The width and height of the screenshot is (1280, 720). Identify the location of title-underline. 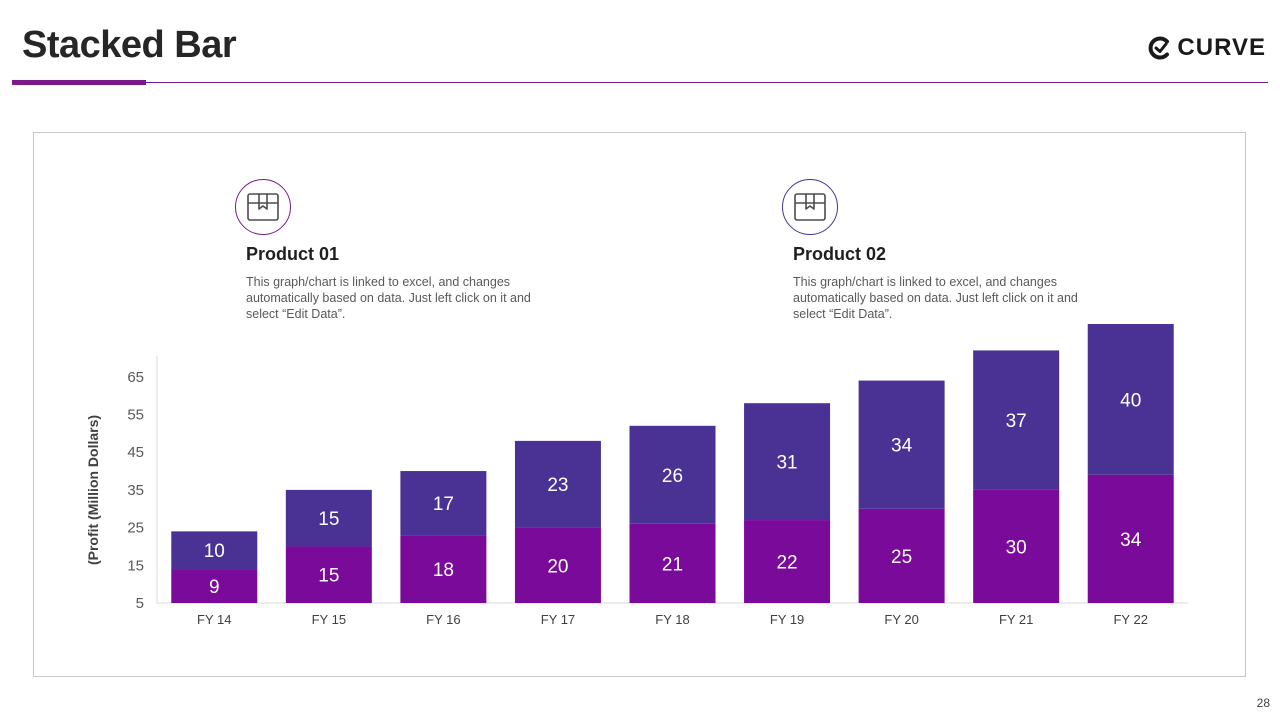
(640, 82).